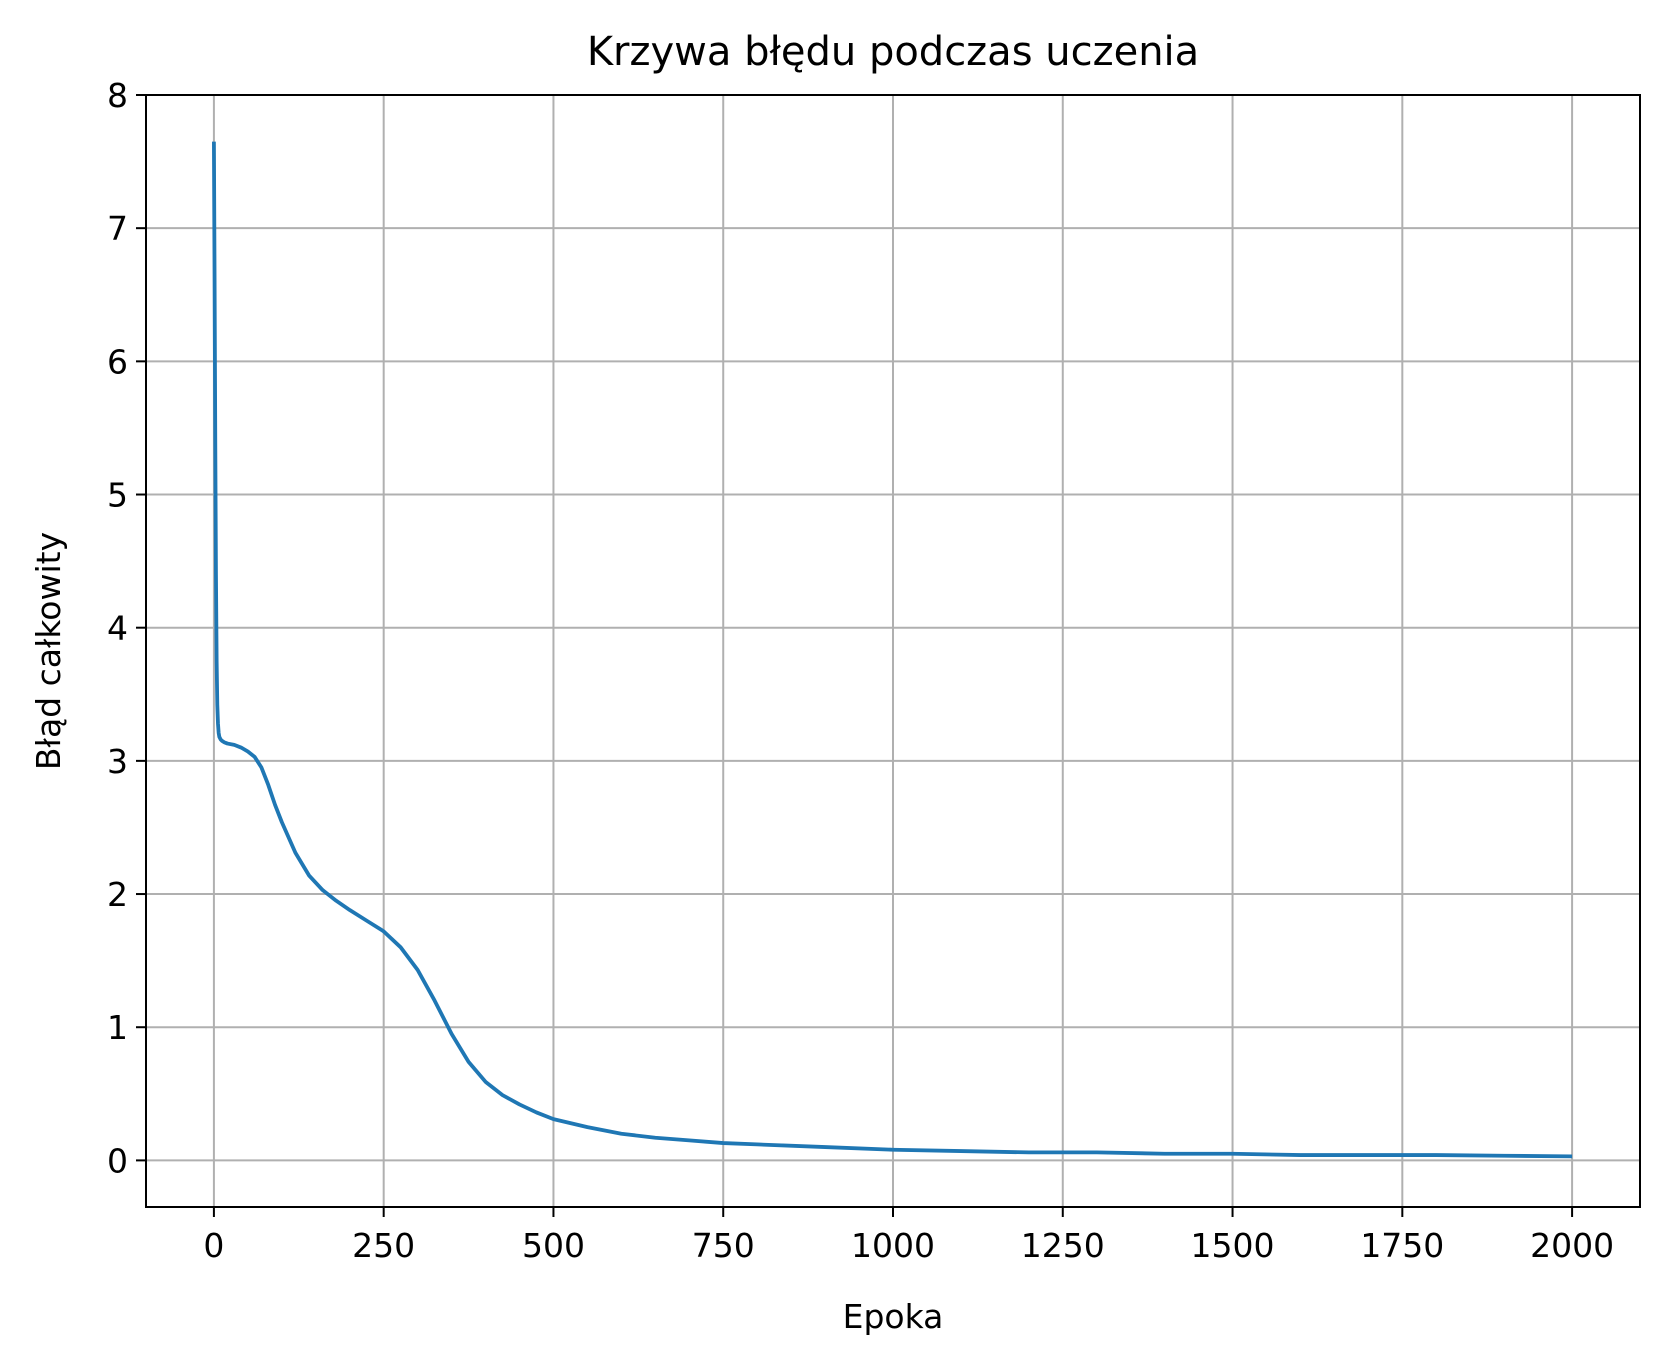 The image size is (1662, 1361). Describe the element at coordinates (383, 1245) in the screenshot. I see `x-tick-label: 250` at that location.